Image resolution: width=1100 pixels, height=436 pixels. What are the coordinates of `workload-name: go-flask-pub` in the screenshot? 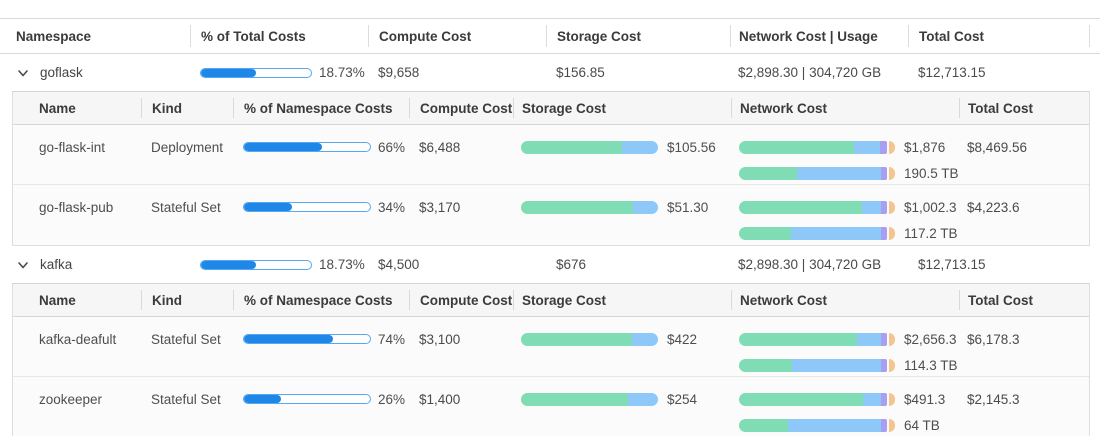 It's located at (76, 207).